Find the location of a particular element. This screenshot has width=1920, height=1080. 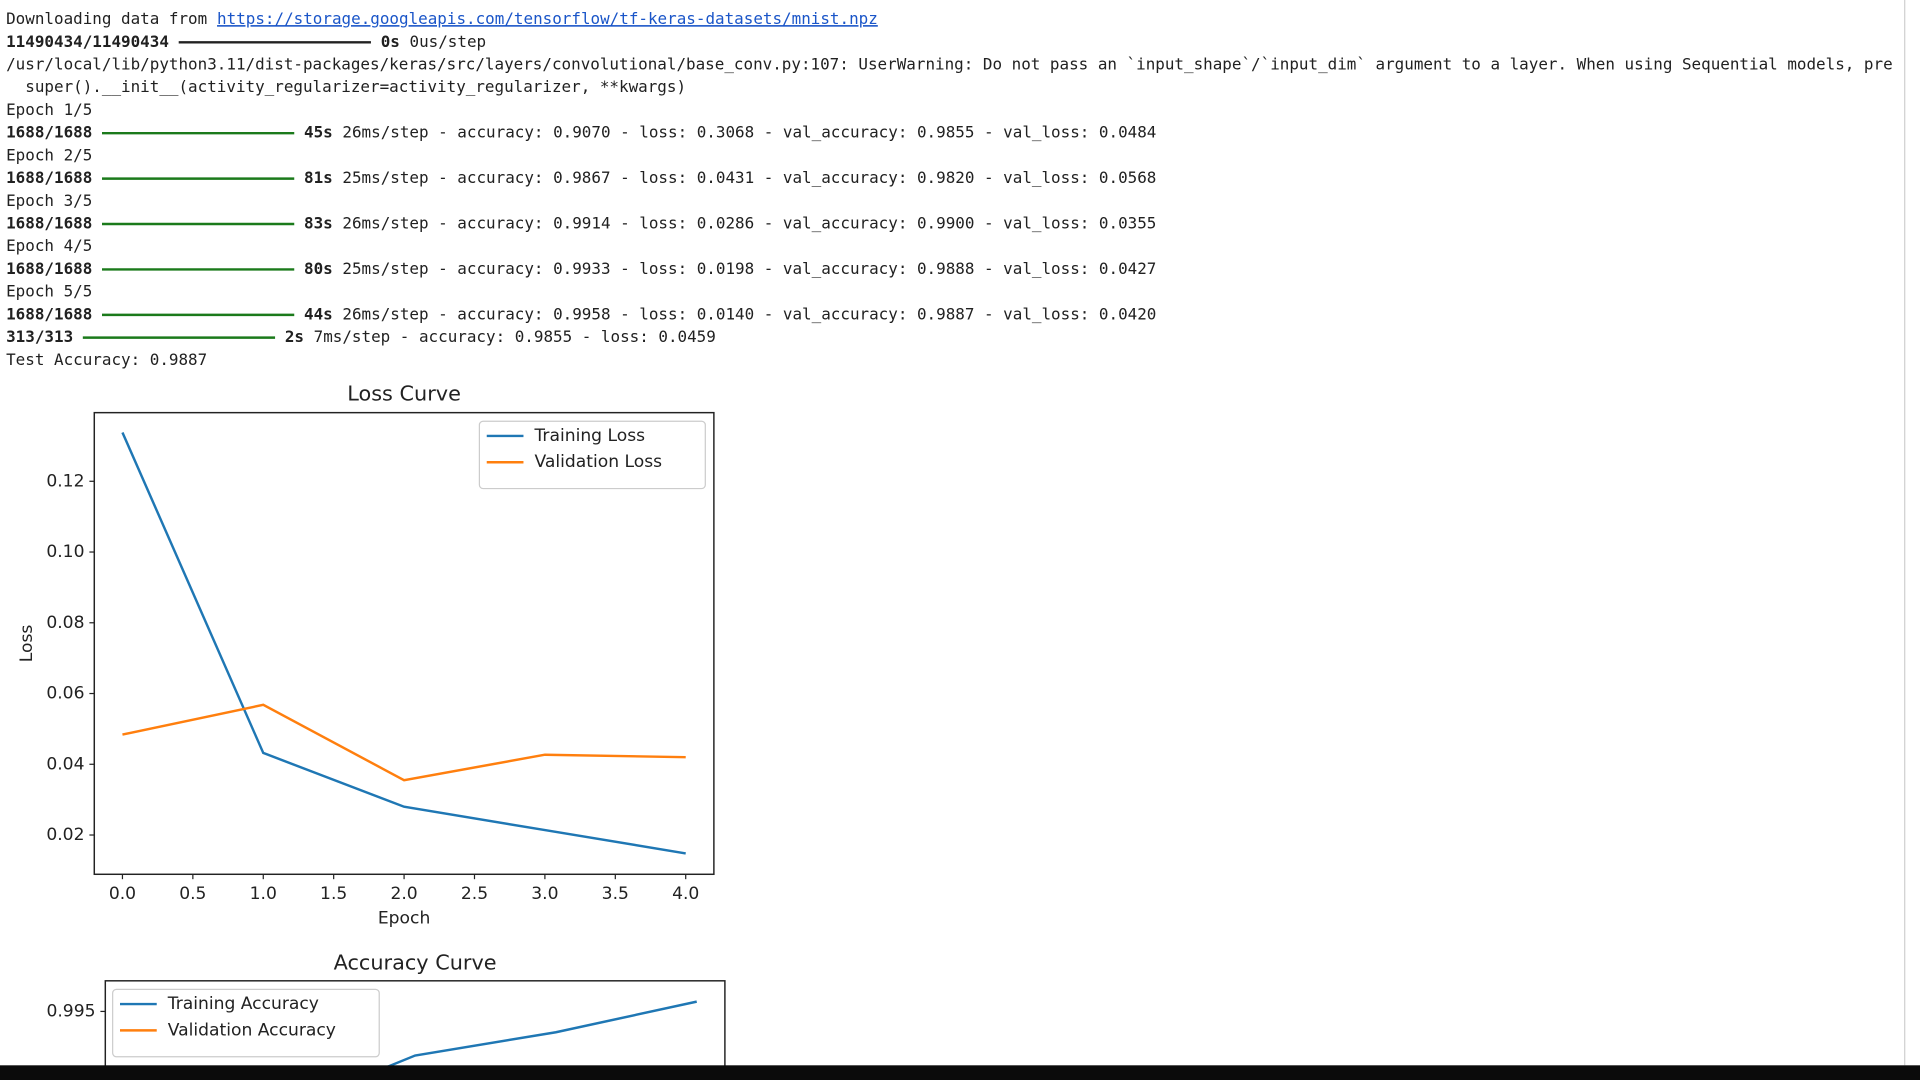

x-tick-label: 1.0 is located at coordinates (263, 894).